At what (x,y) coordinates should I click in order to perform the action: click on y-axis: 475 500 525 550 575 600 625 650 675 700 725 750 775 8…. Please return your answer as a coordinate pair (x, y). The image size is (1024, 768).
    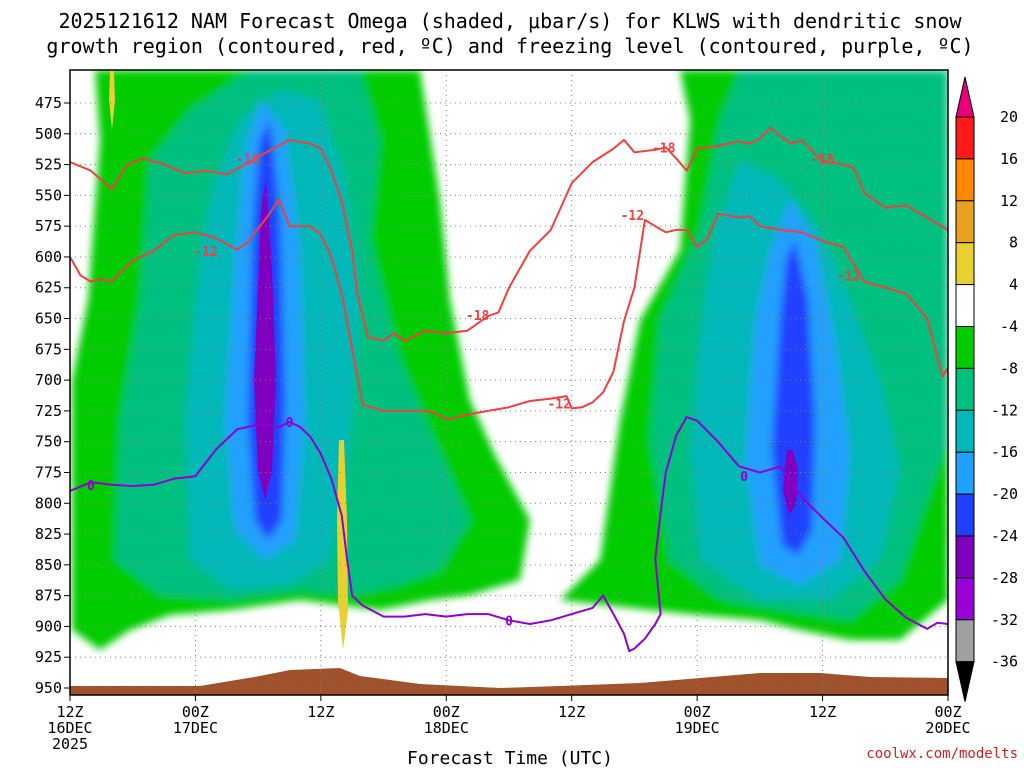
    Looking at the image, I should click on (52, 395).